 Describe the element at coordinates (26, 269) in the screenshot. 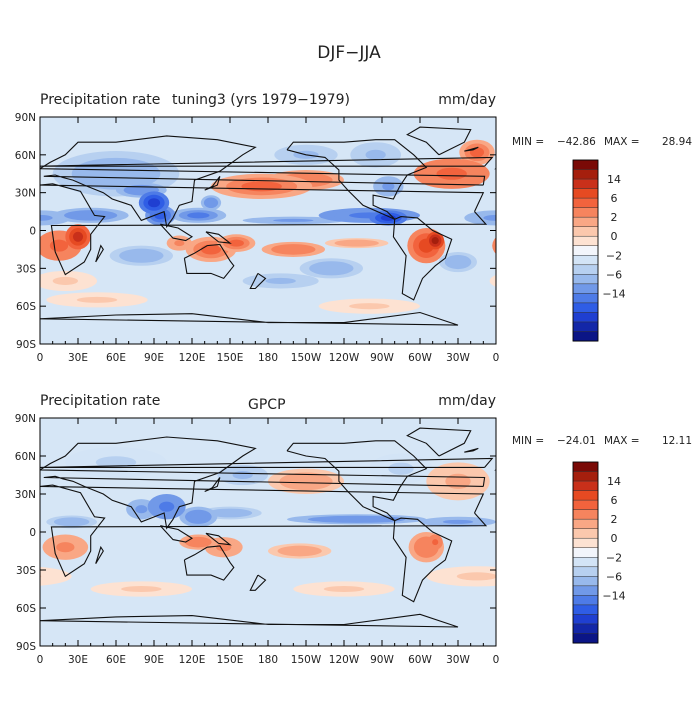

I see `y-tick-label: 30S` at that location.